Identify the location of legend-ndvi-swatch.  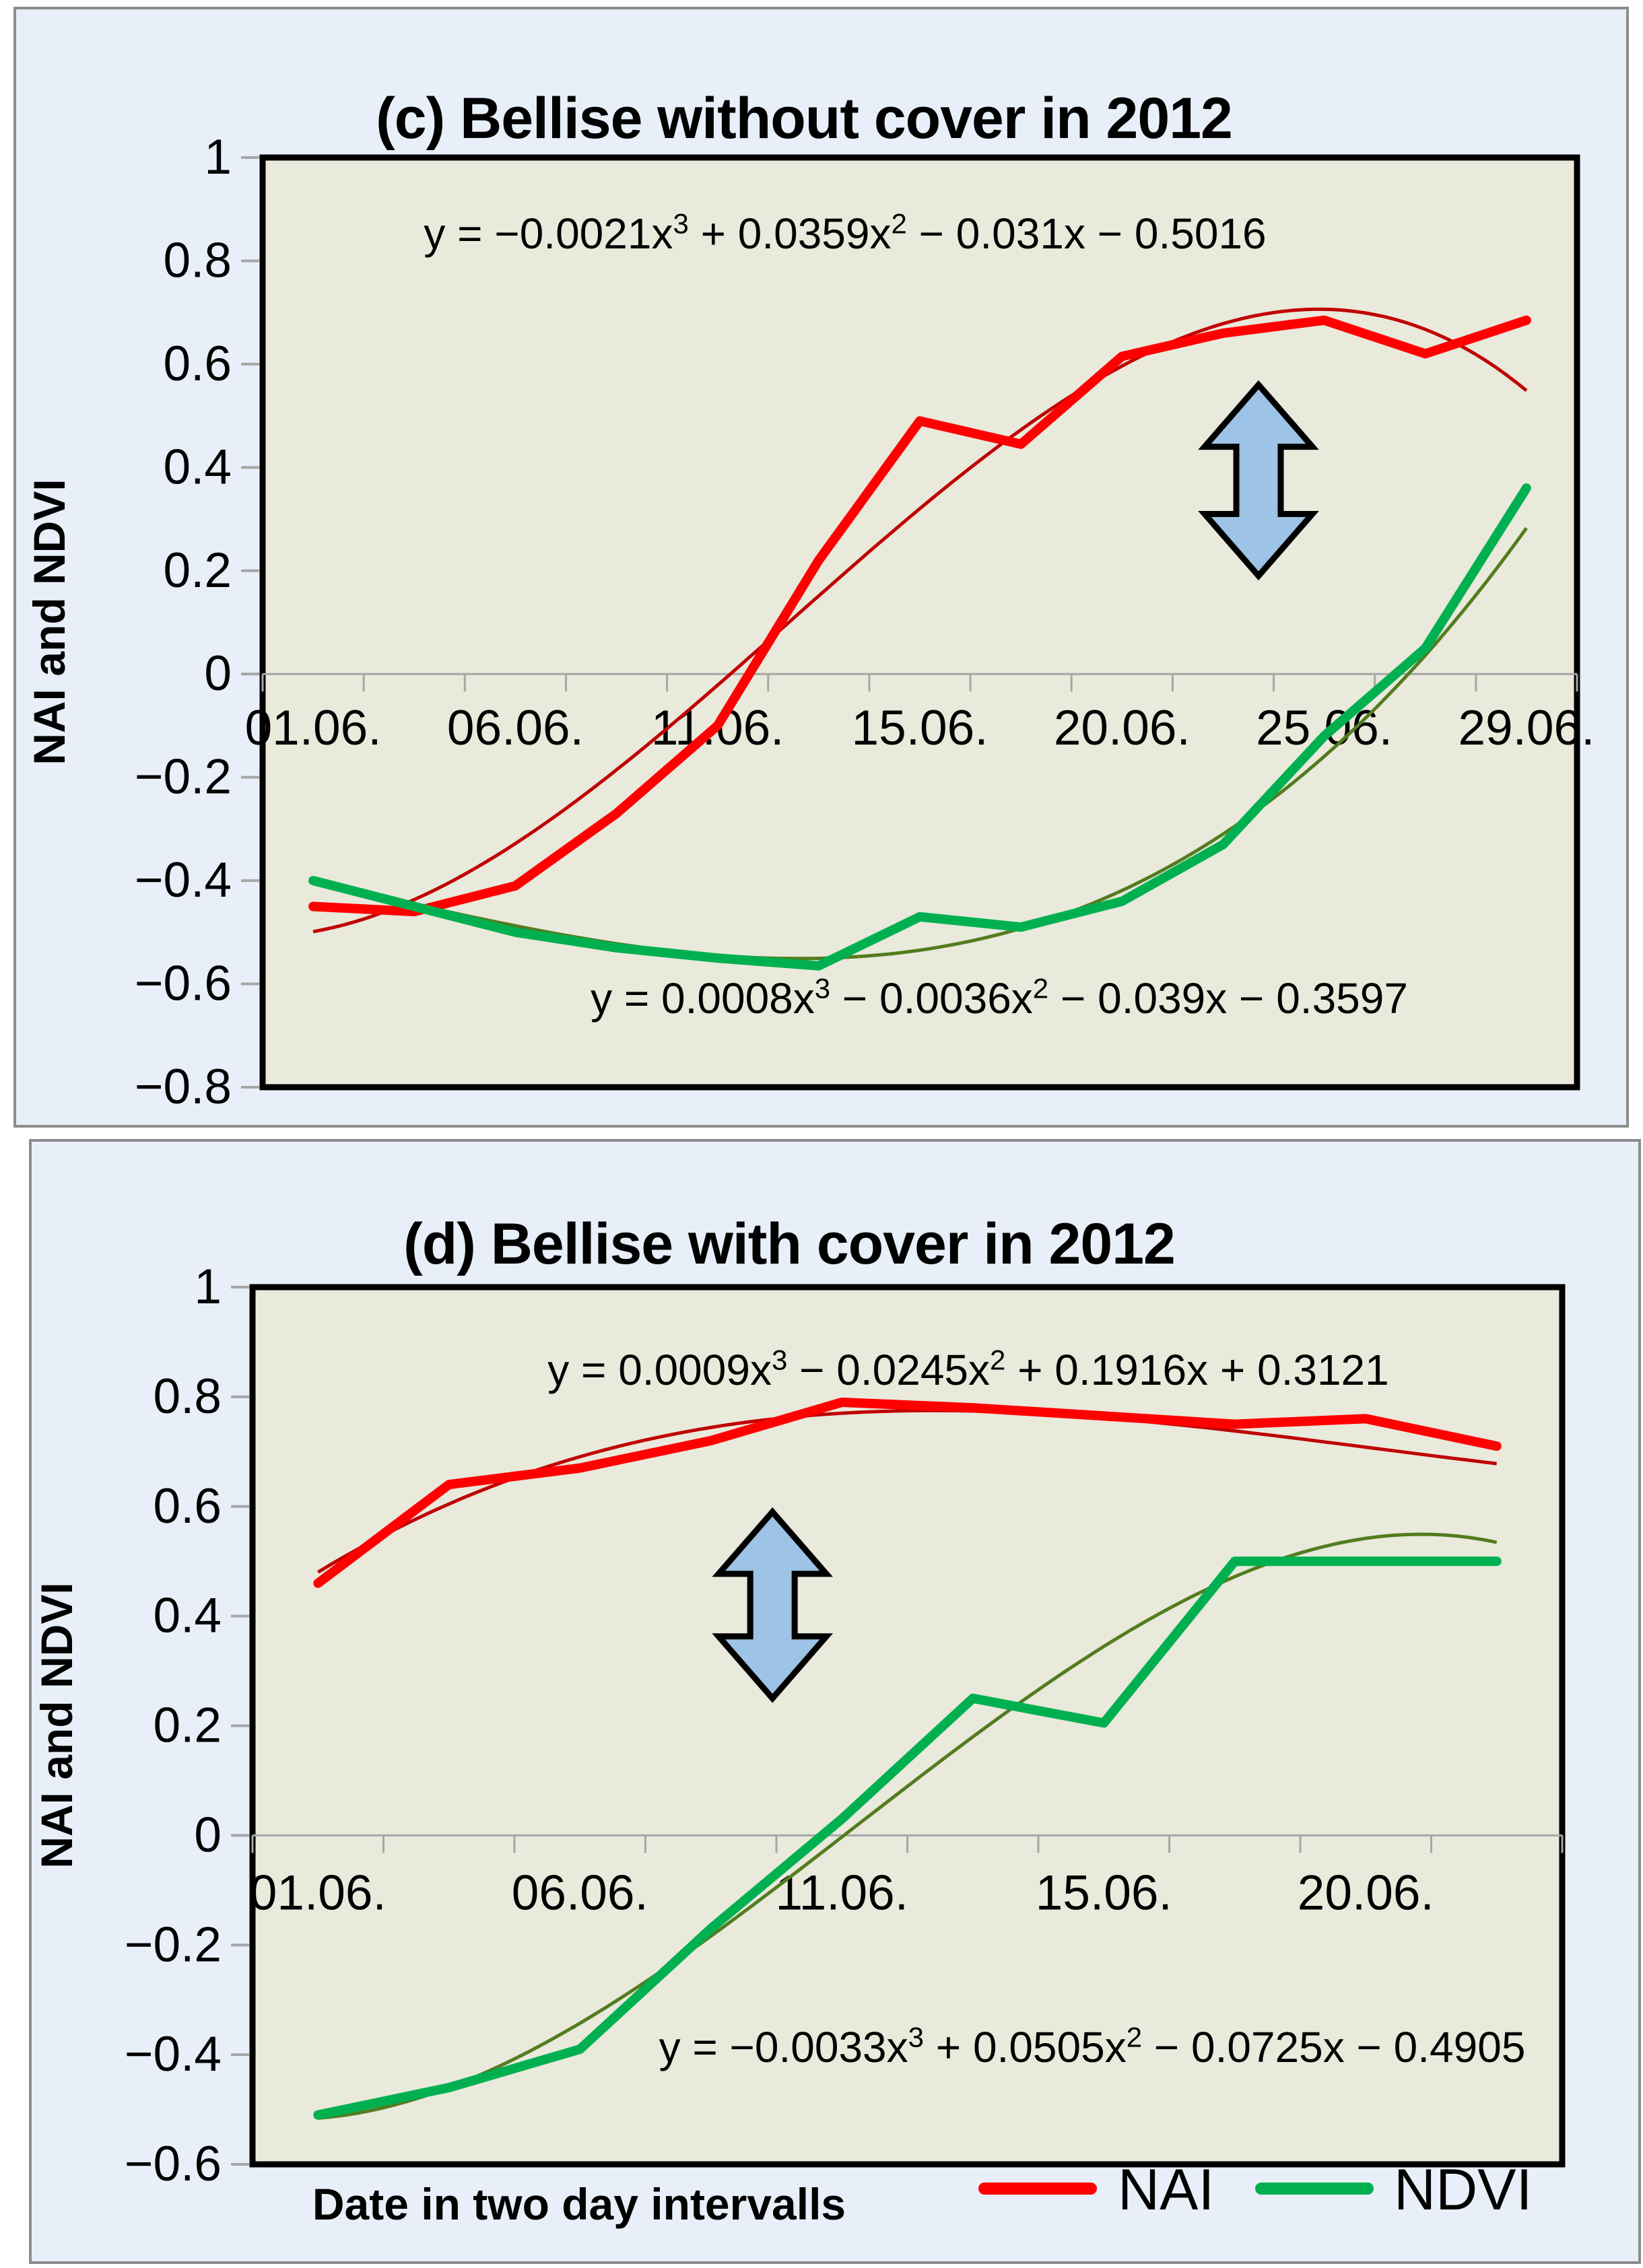
(1314, 2189).